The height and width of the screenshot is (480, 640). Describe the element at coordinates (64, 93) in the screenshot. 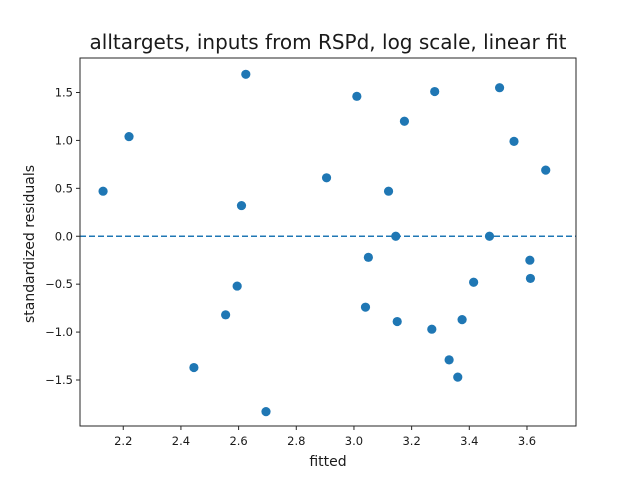

I see `y-tick-label: 1.5` at that location.